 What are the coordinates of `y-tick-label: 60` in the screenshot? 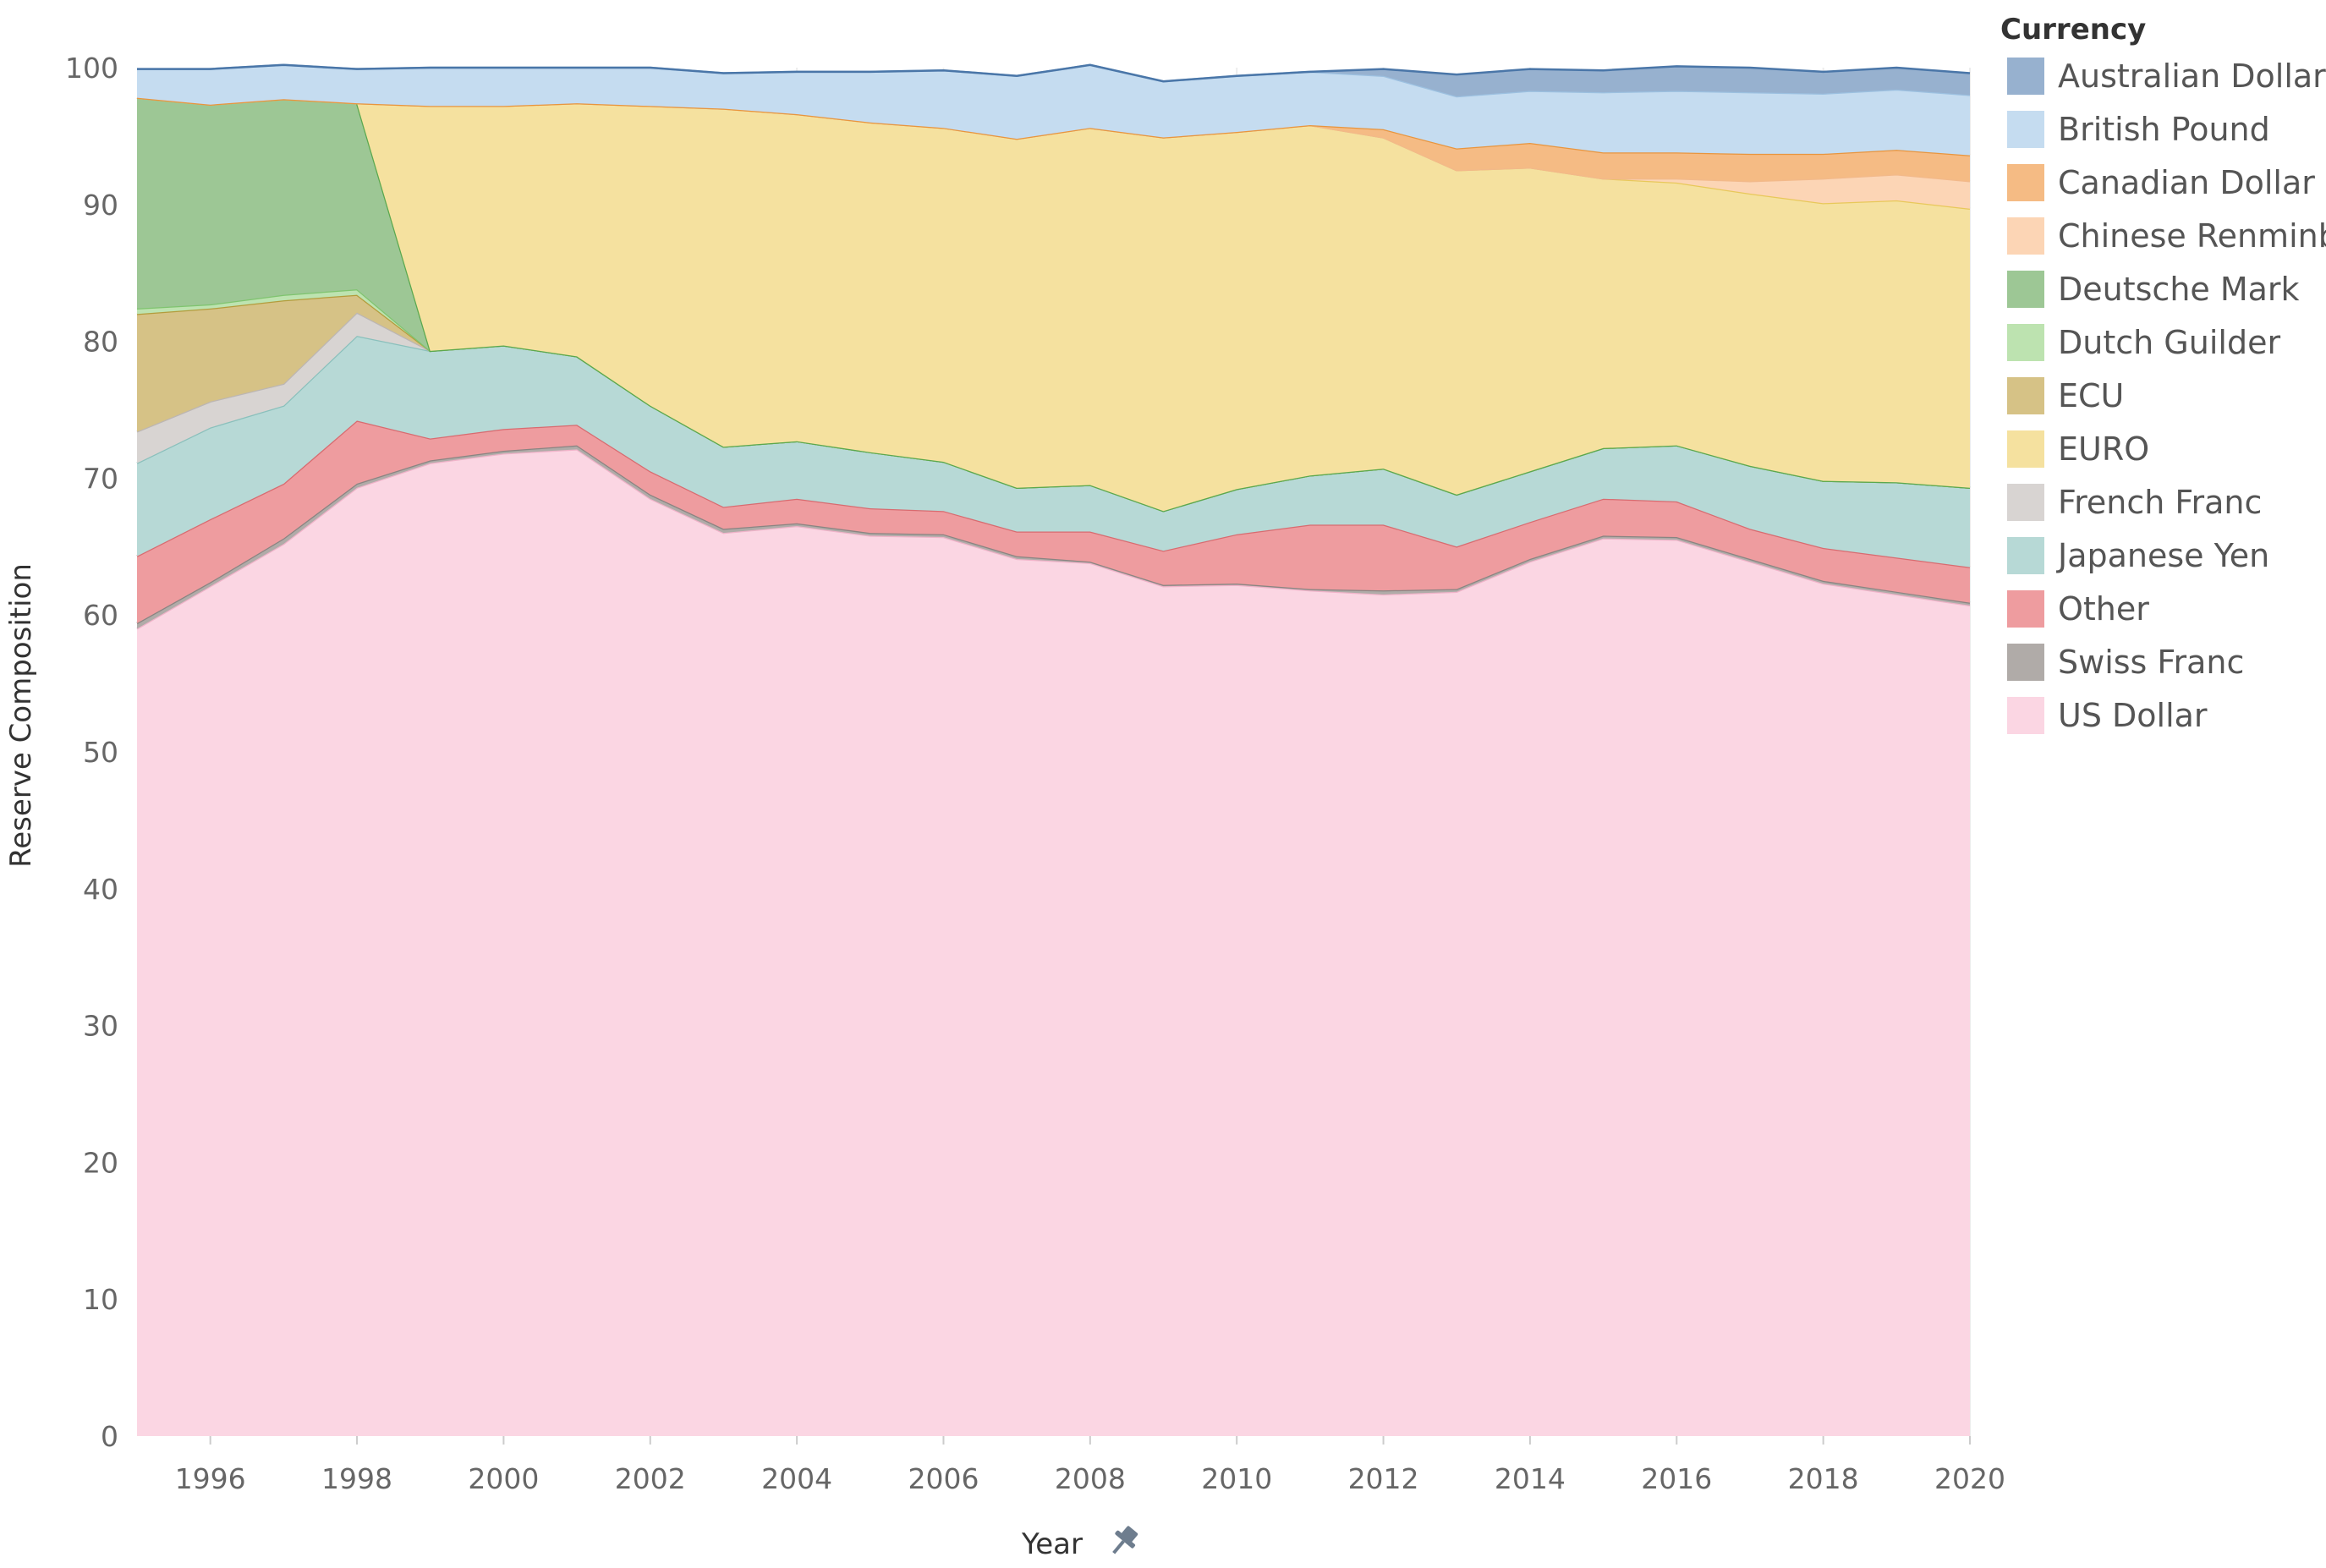 It's located at (100, 615).